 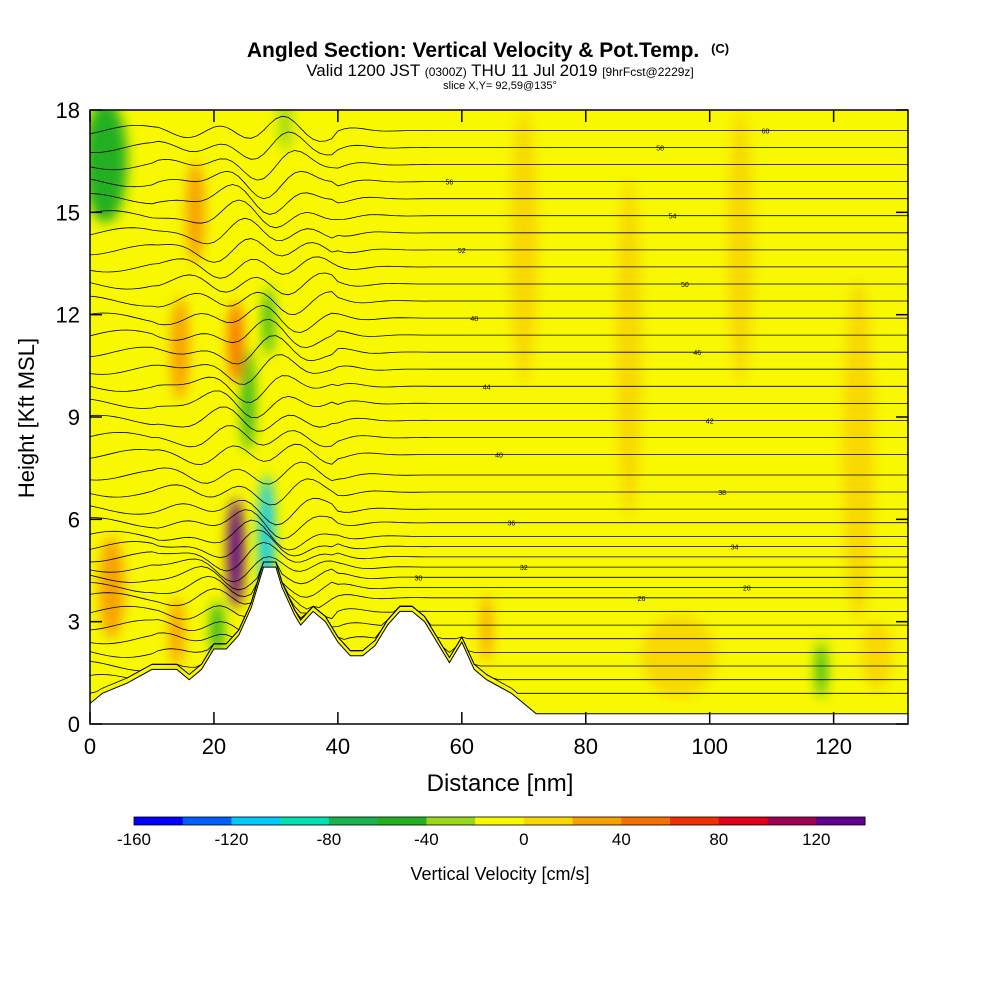 I want to click on colorbar-tick-label: -120, so click(x=231, y=839).